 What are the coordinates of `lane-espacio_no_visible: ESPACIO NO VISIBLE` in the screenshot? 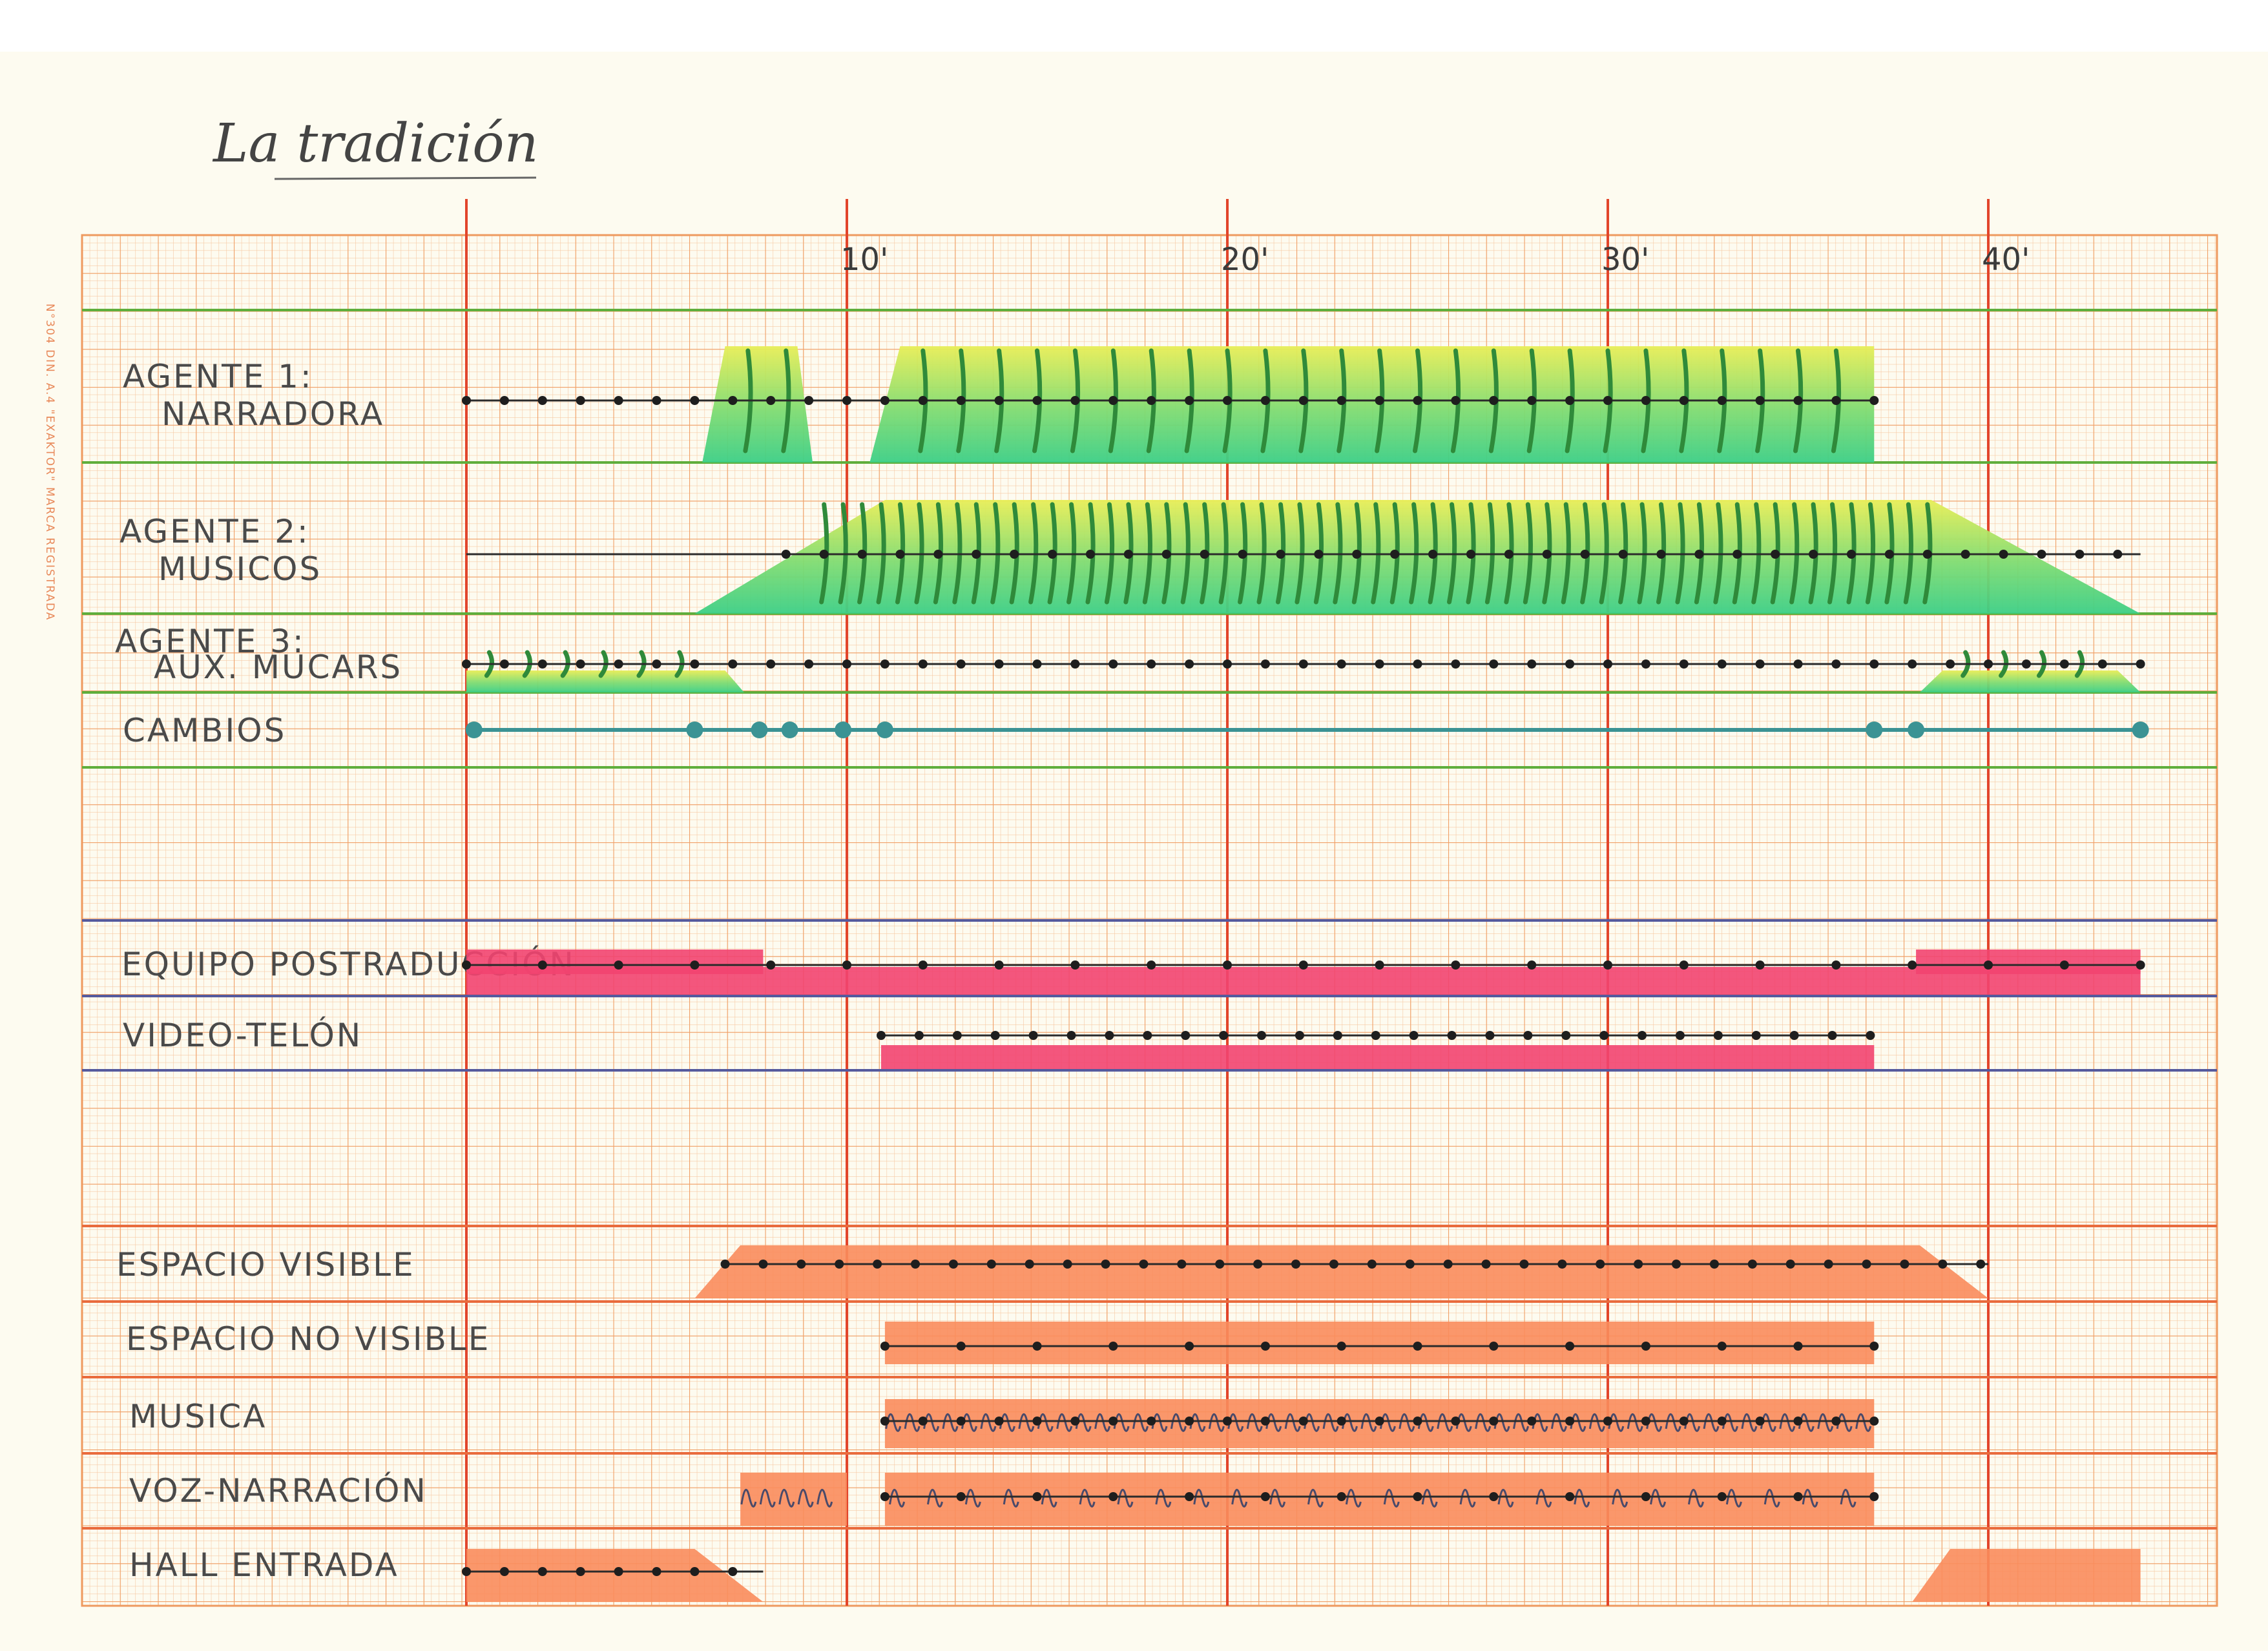 It's located at (1002, 1342).